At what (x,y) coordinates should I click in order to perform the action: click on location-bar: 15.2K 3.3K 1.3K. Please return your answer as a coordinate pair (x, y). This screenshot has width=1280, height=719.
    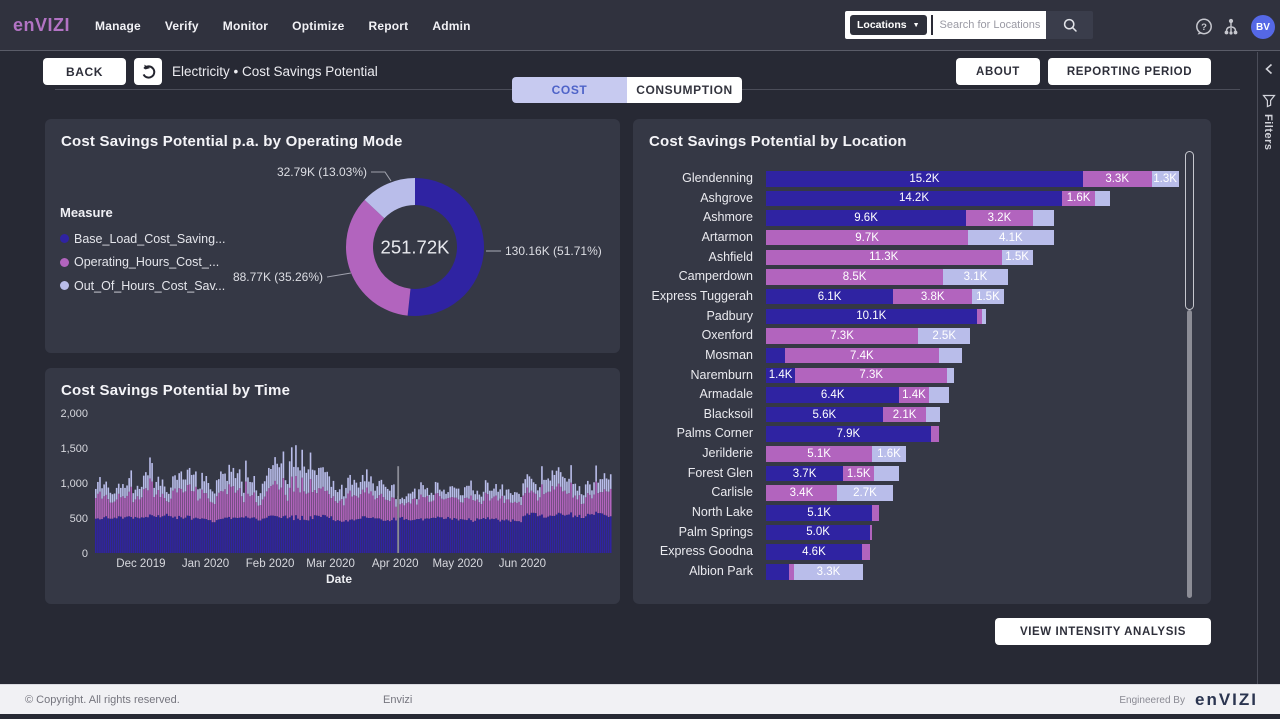
    Looking at the image, I should click on (976, 179).